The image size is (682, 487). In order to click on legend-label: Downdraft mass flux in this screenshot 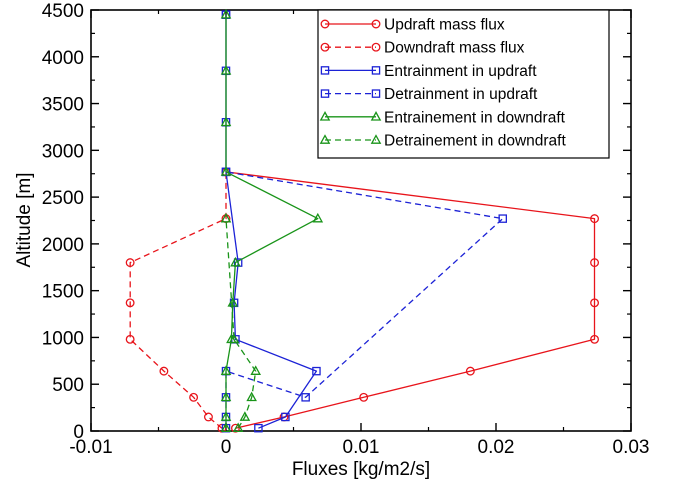, I will do `click(454, 48)`.